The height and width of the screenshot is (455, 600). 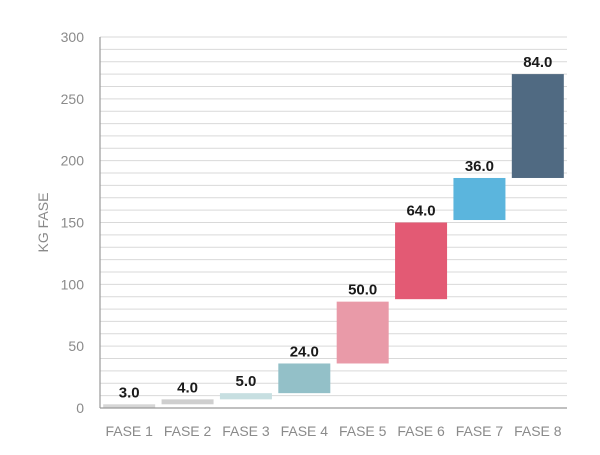 I want to click on x-tick-label: FASE 3, so click(x=246, y=431).